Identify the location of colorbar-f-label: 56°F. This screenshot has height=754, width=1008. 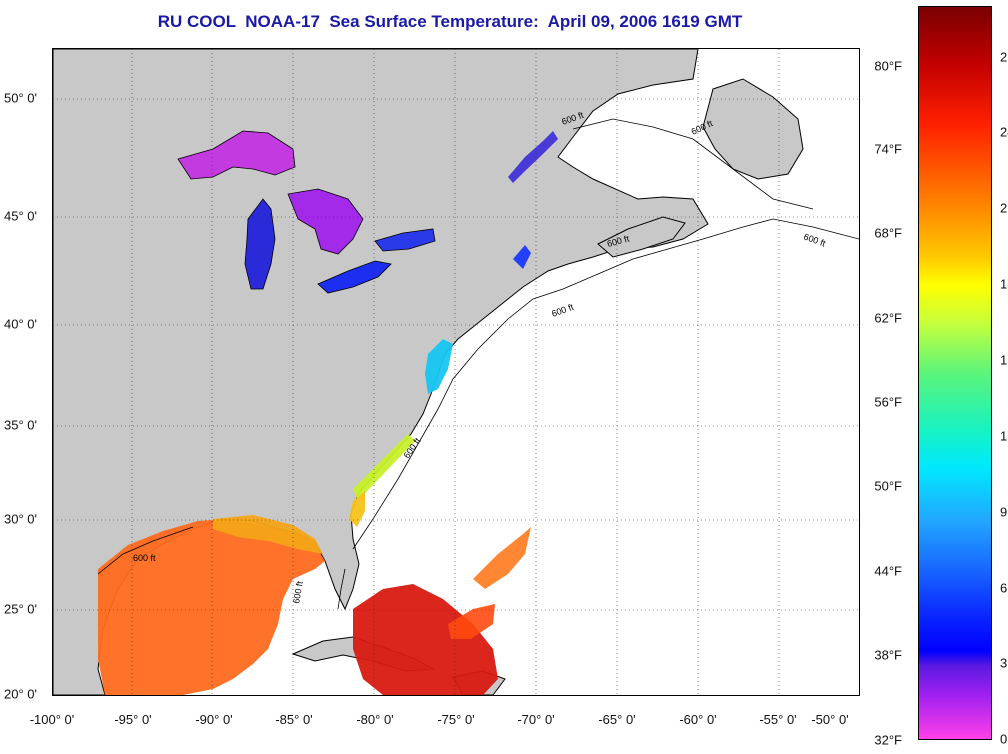
(888, 402).